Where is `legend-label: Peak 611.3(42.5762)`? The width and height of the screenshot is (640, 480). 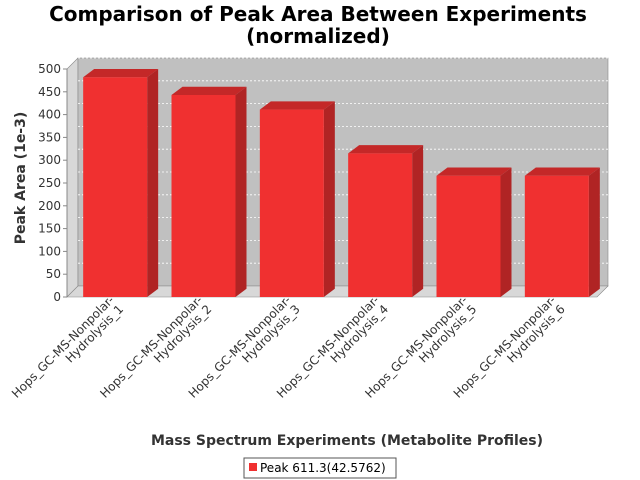 legend-label: Peak 611.3(42.5762) is located at coordinates (323, 468).